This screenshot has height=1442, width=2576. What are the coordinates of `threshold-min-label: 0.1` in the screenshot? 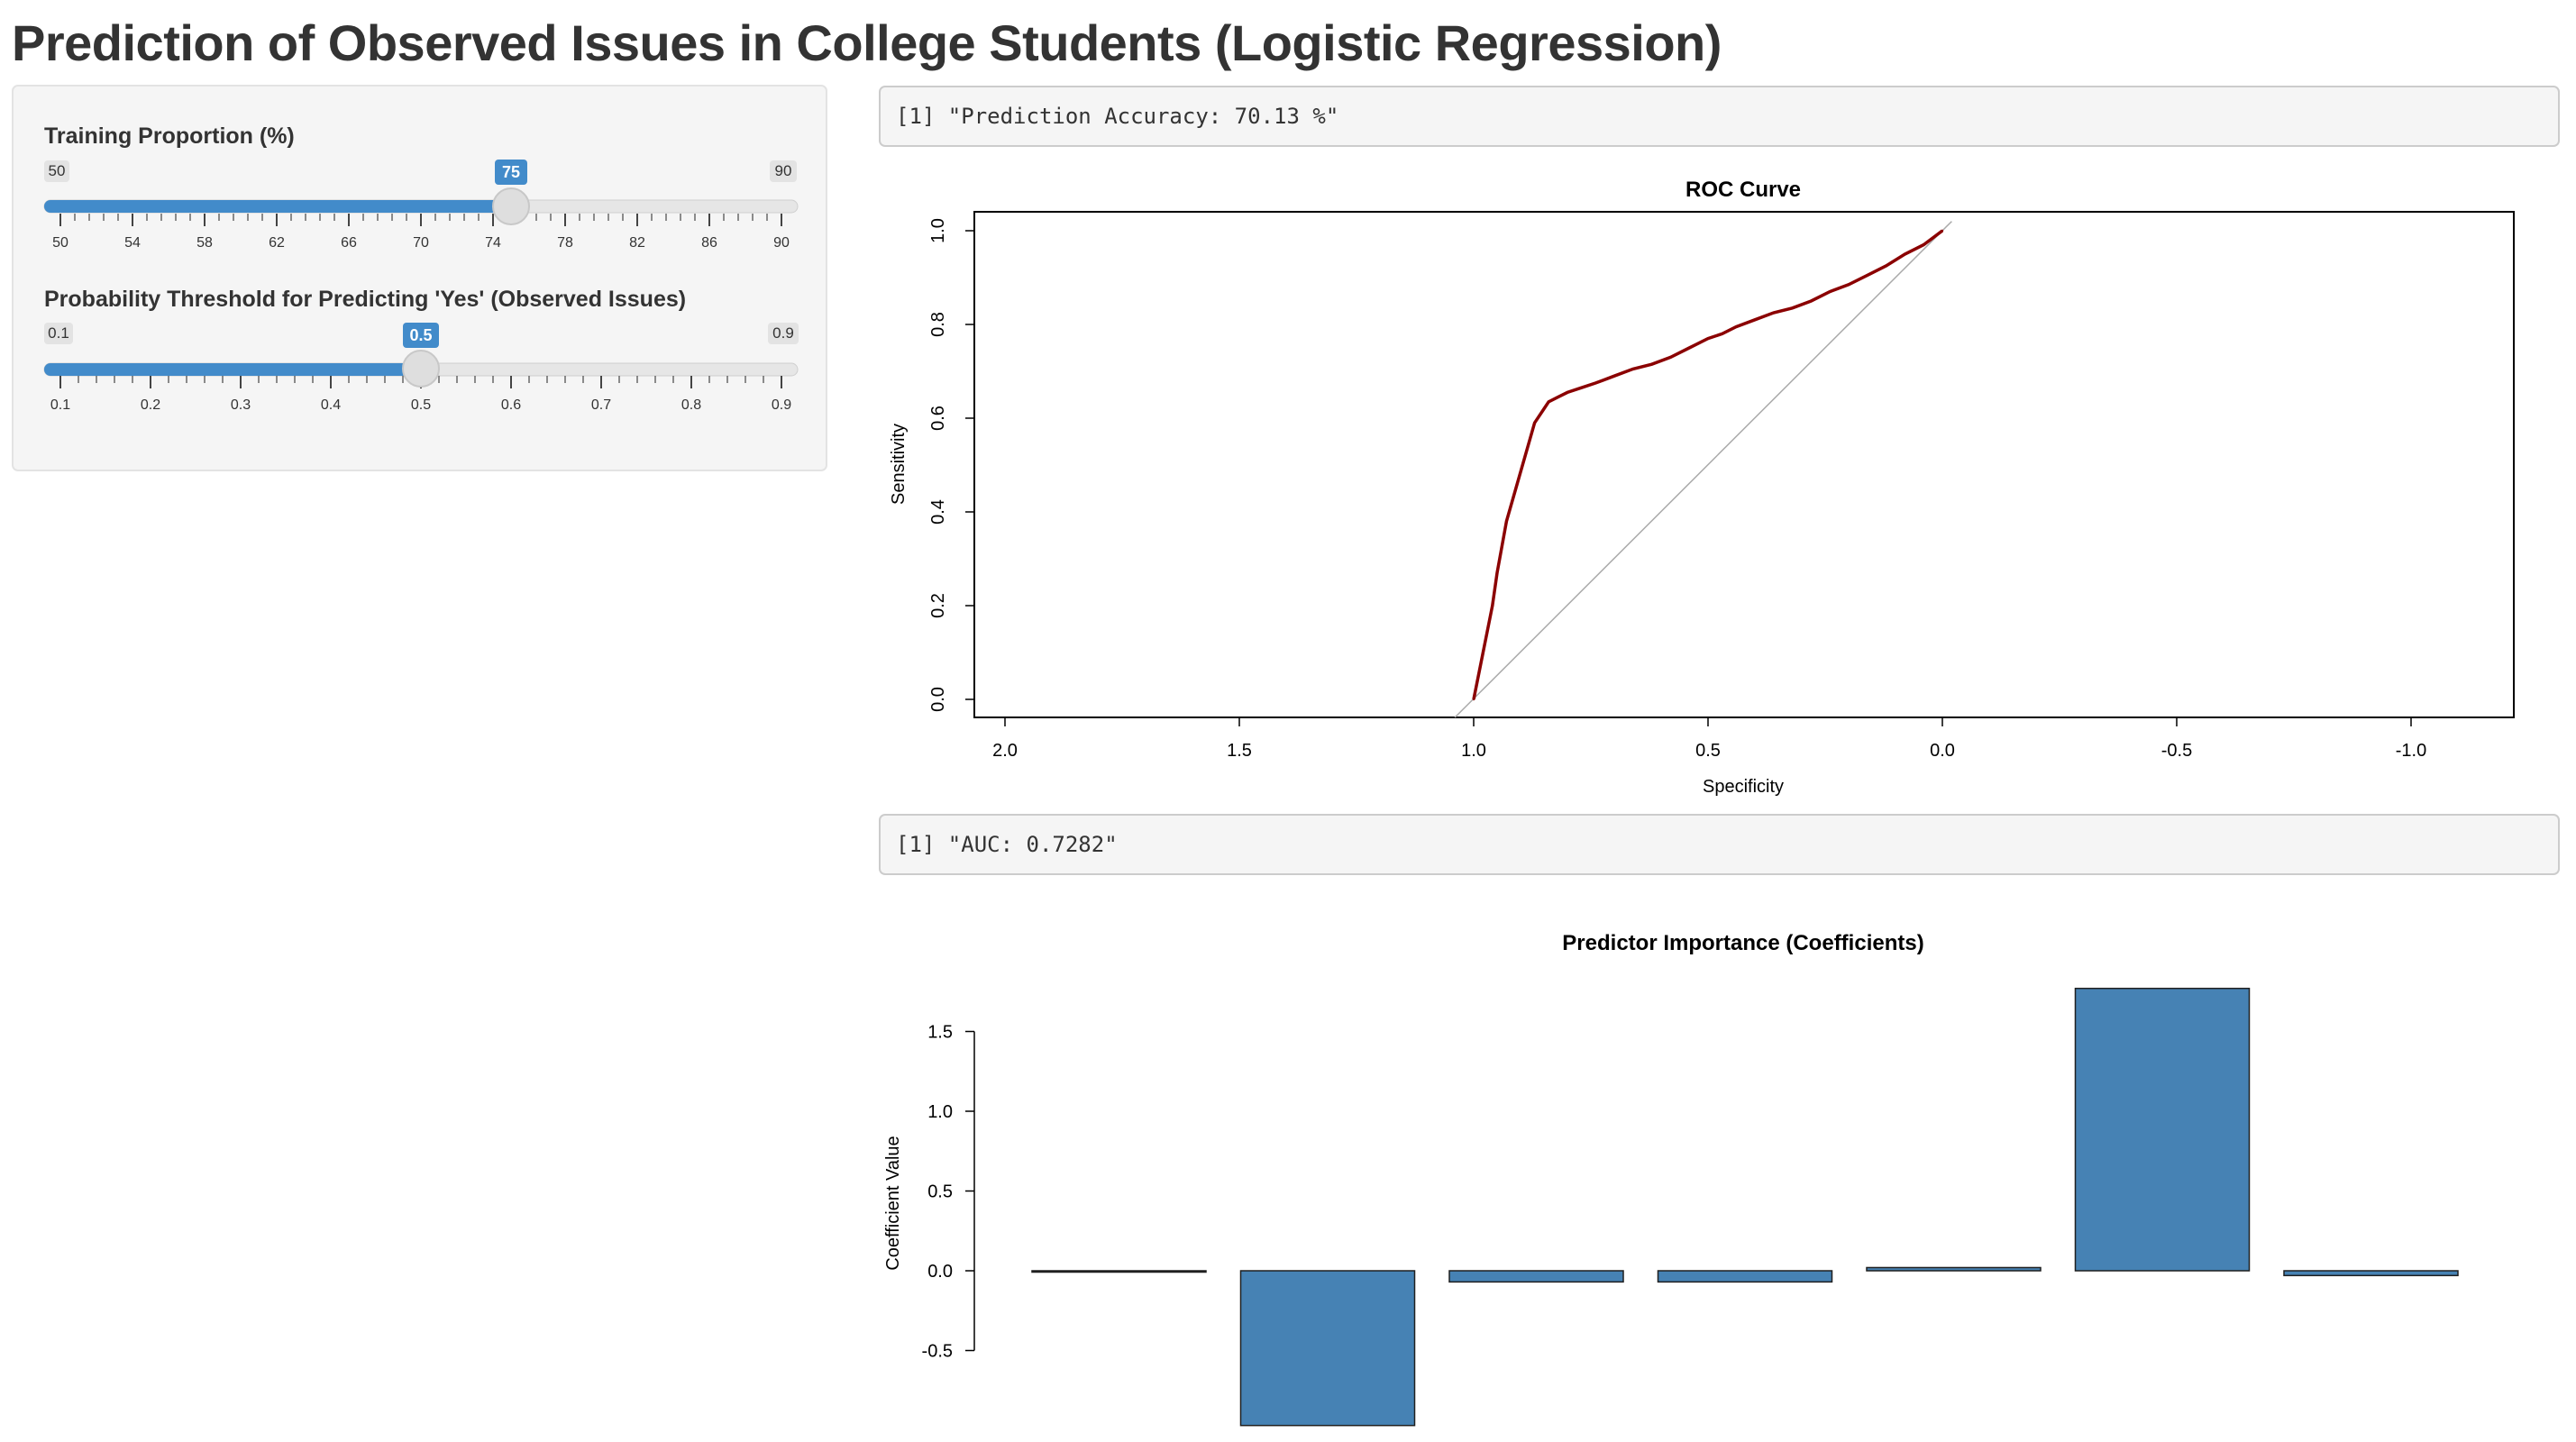 It's located at (59, 333).